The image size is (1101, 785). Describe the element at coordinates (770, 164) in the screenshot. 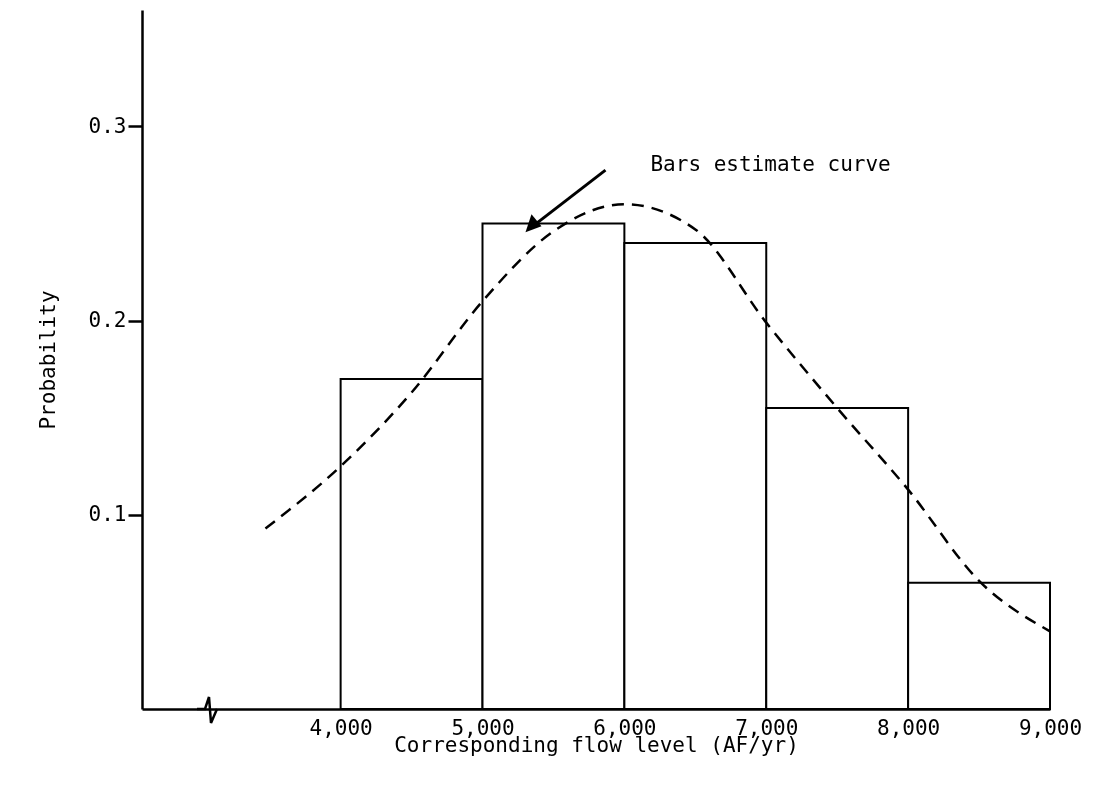

I see `annotation: Bars estimate curve` at that location.